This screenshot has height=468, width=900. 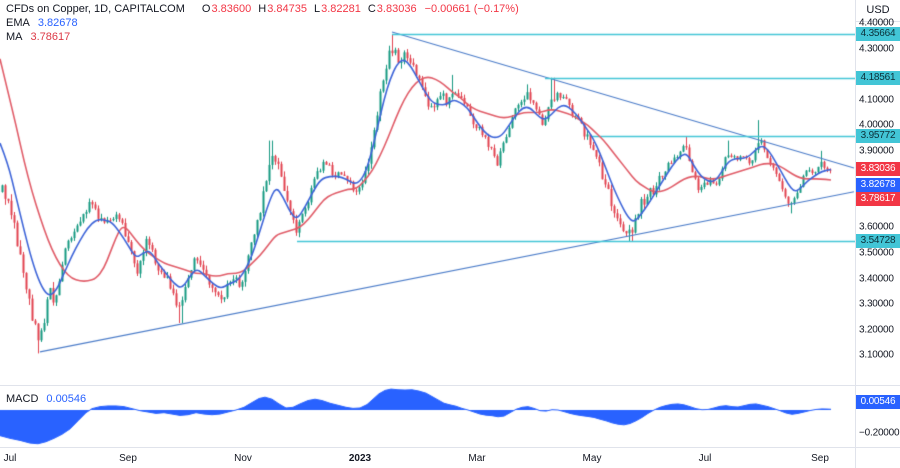 What do you see at coordinates (427, 458) in the screenshot?
I see `time-scale: Jul Sep Nov 2023 Mar May Jul Sep` at bounding box center [427, 458].